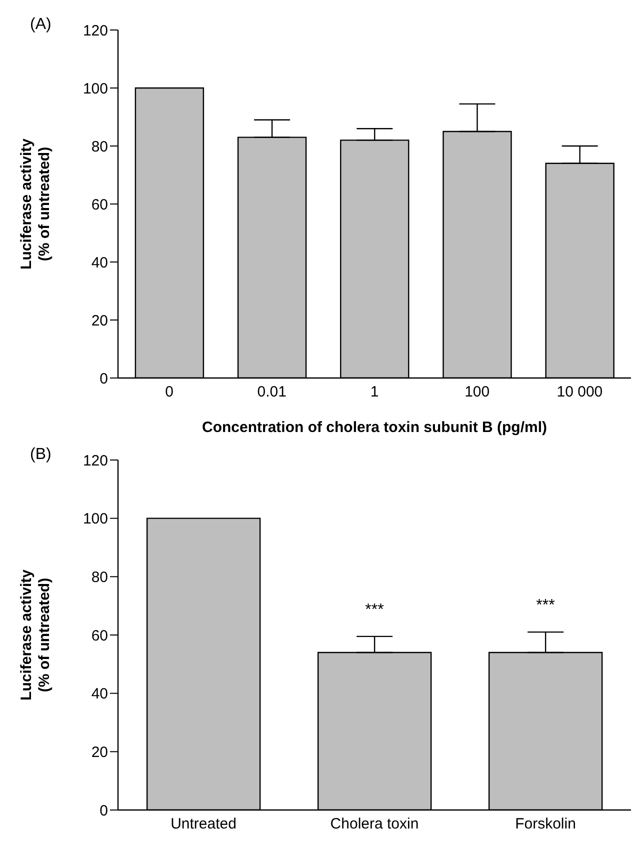 The width and height of the screenshot is (641, 864). What do you see at coordinates (477, 392) in the screenshot?
I see `x-tick-label: 100` at bounding box center [477, 392].